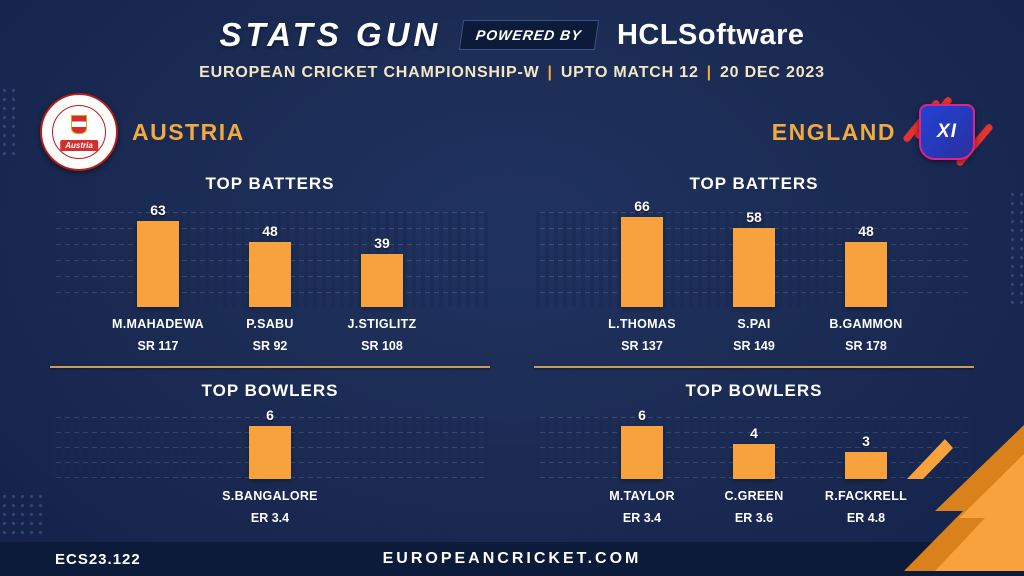 The image size is (1024, 576). What do you see at coordinates (382, 346) in the screenshot?
I see `player-stat-label: SR 108` at bounding box center [382, 346].